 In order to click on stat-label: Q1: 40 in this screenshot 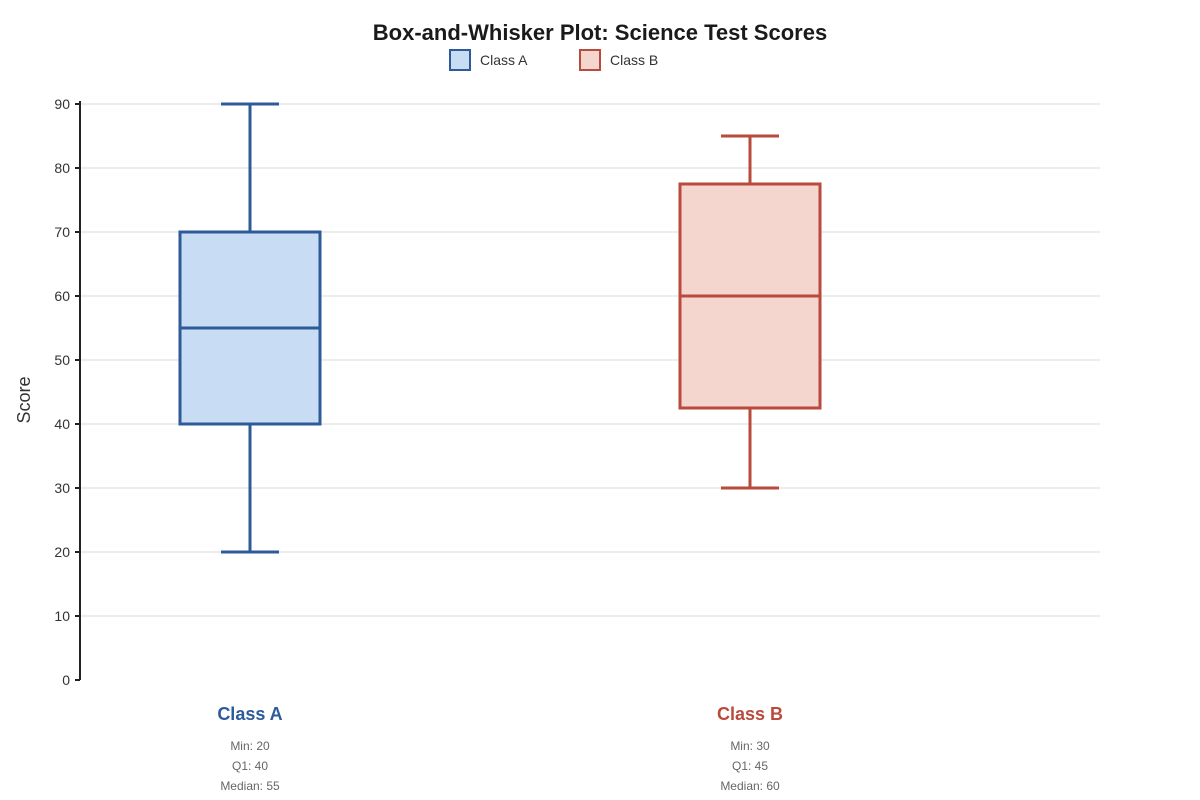, I will do `click(250, 766)`.